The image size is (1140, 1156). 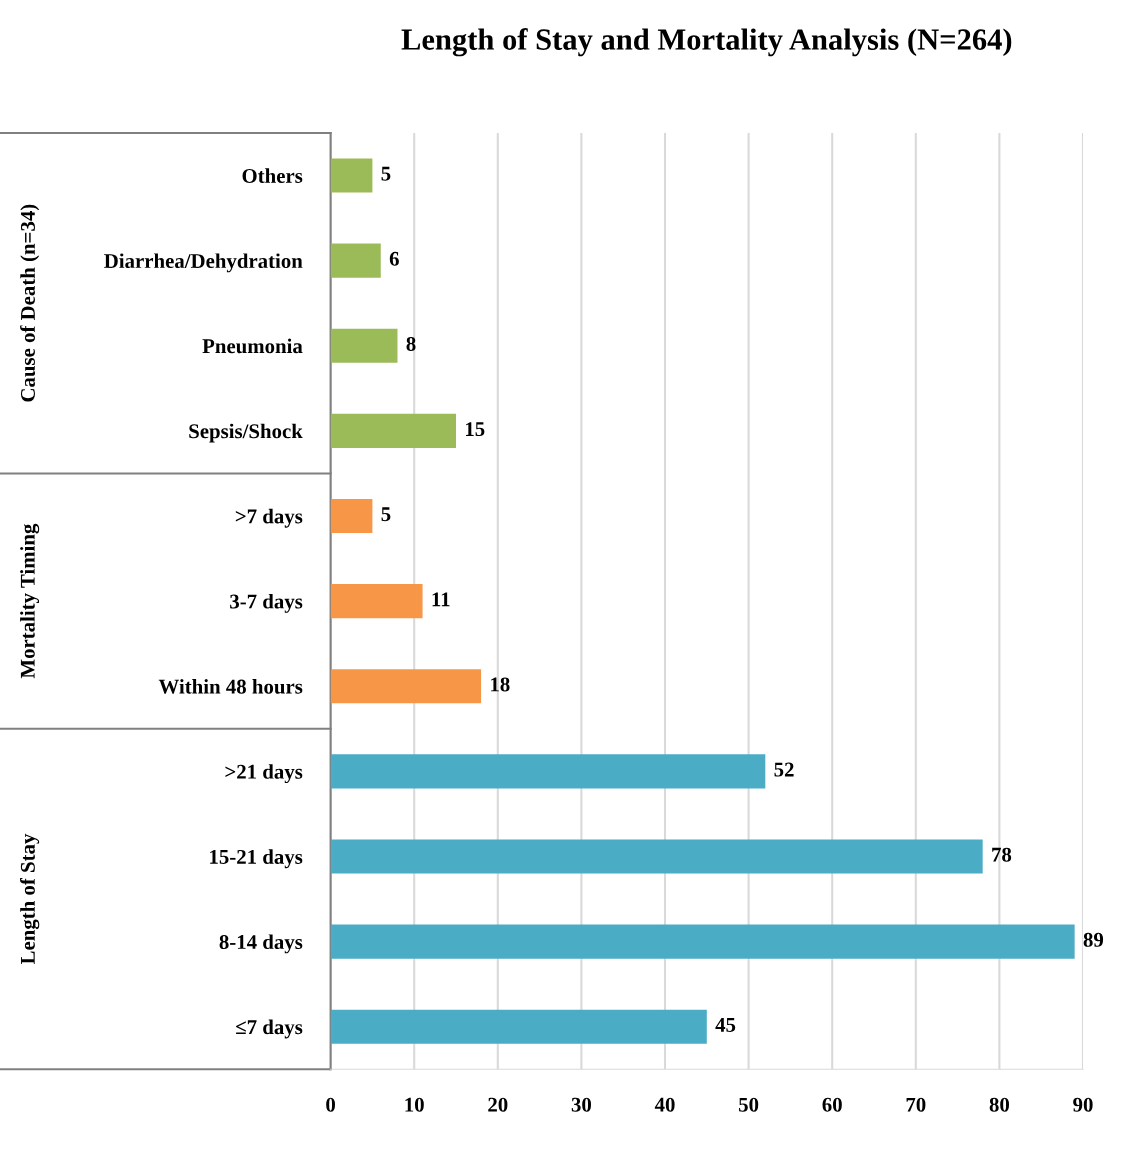 I want to click on x-tick-label: 70, so click(x=916, y=1104).